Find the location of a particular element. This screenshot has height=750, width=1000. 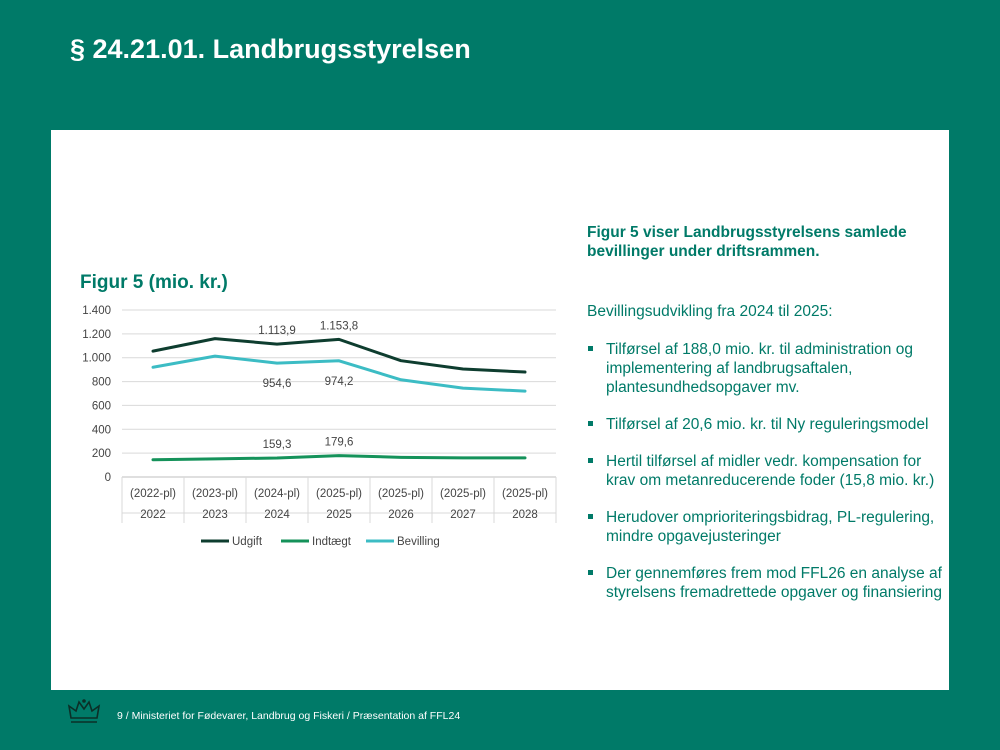

x-tick-label-top: (2022-pl) is located at coordinates (153, 494).